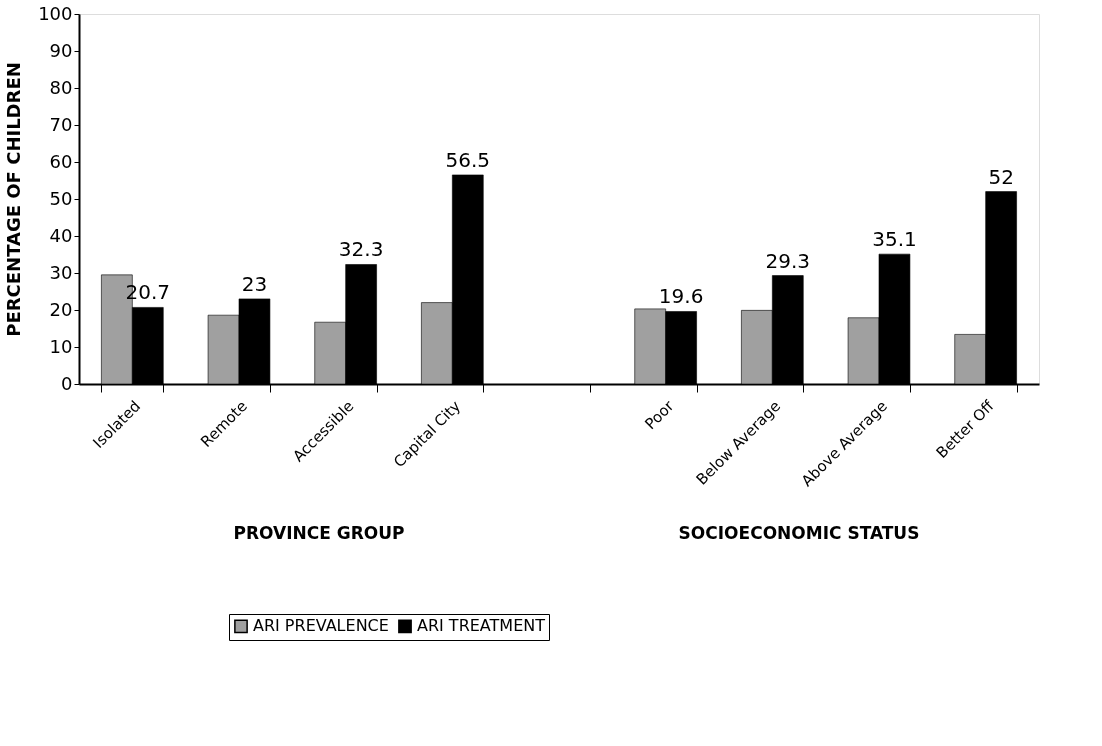  Describe the element at coordinates (361, 249) in the screenshot. I see `data-label: 32.3` at that location.